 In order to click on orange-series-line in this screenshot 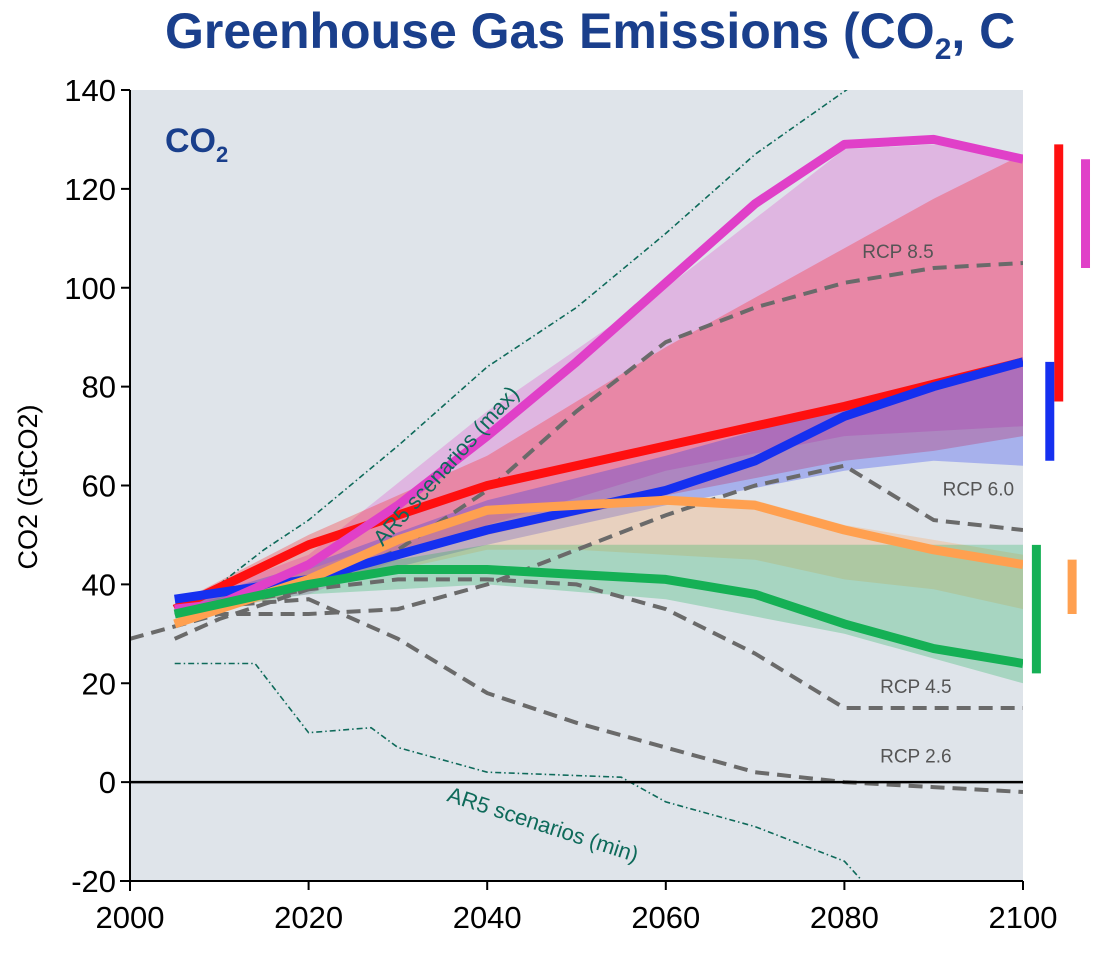, I will do `click(598, 562)`.